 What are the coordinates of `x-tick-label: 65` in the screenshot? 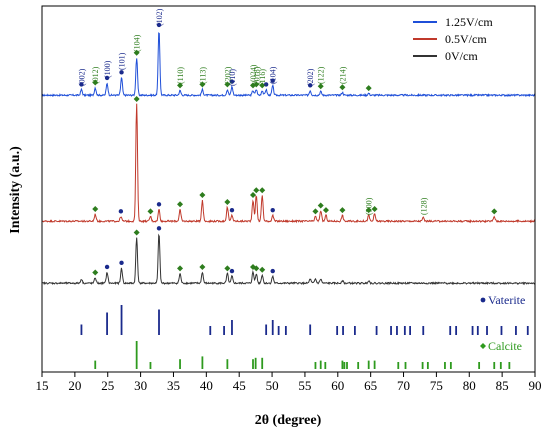 It's located at (370, 385).